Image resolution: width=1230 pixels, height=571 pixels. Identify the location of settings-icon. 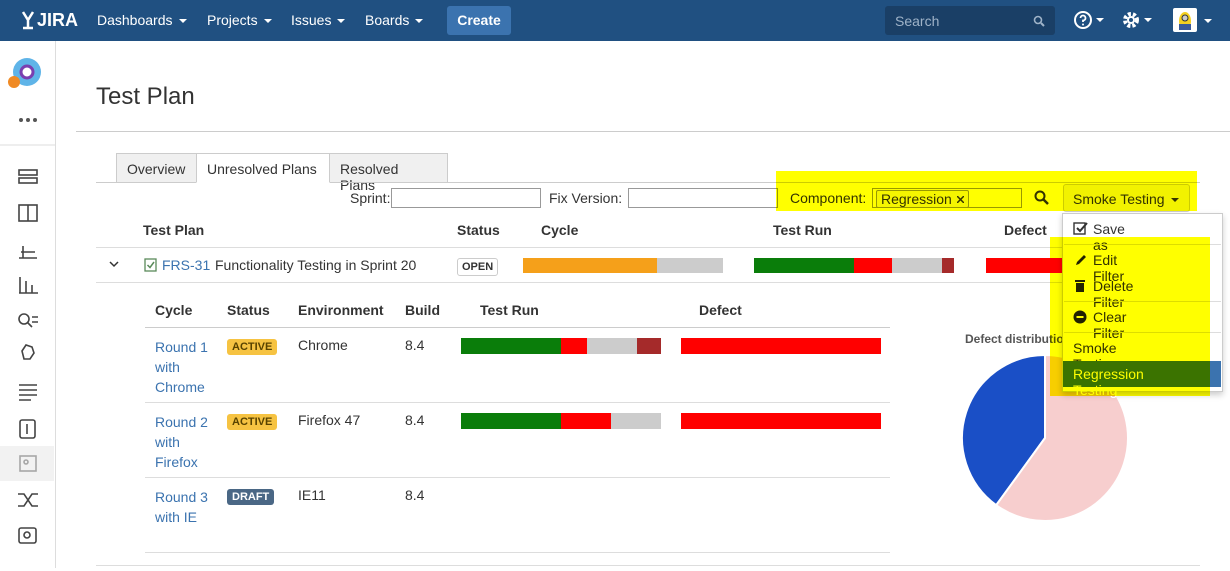
(1138, 21).